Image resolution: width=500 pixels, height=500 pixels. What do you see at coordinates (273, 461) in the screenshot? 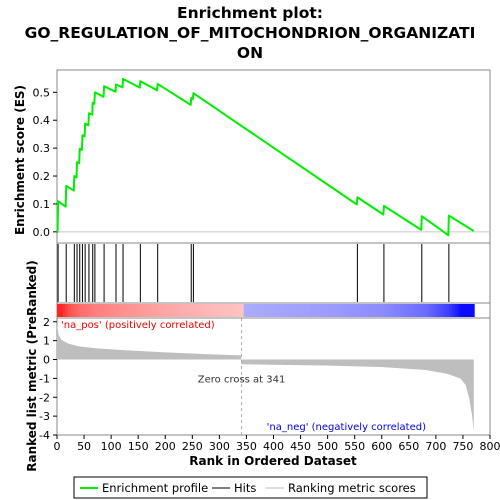
I see `x-axis-title: Rank in Ordered Dataset` at bounding box center [273, 461].